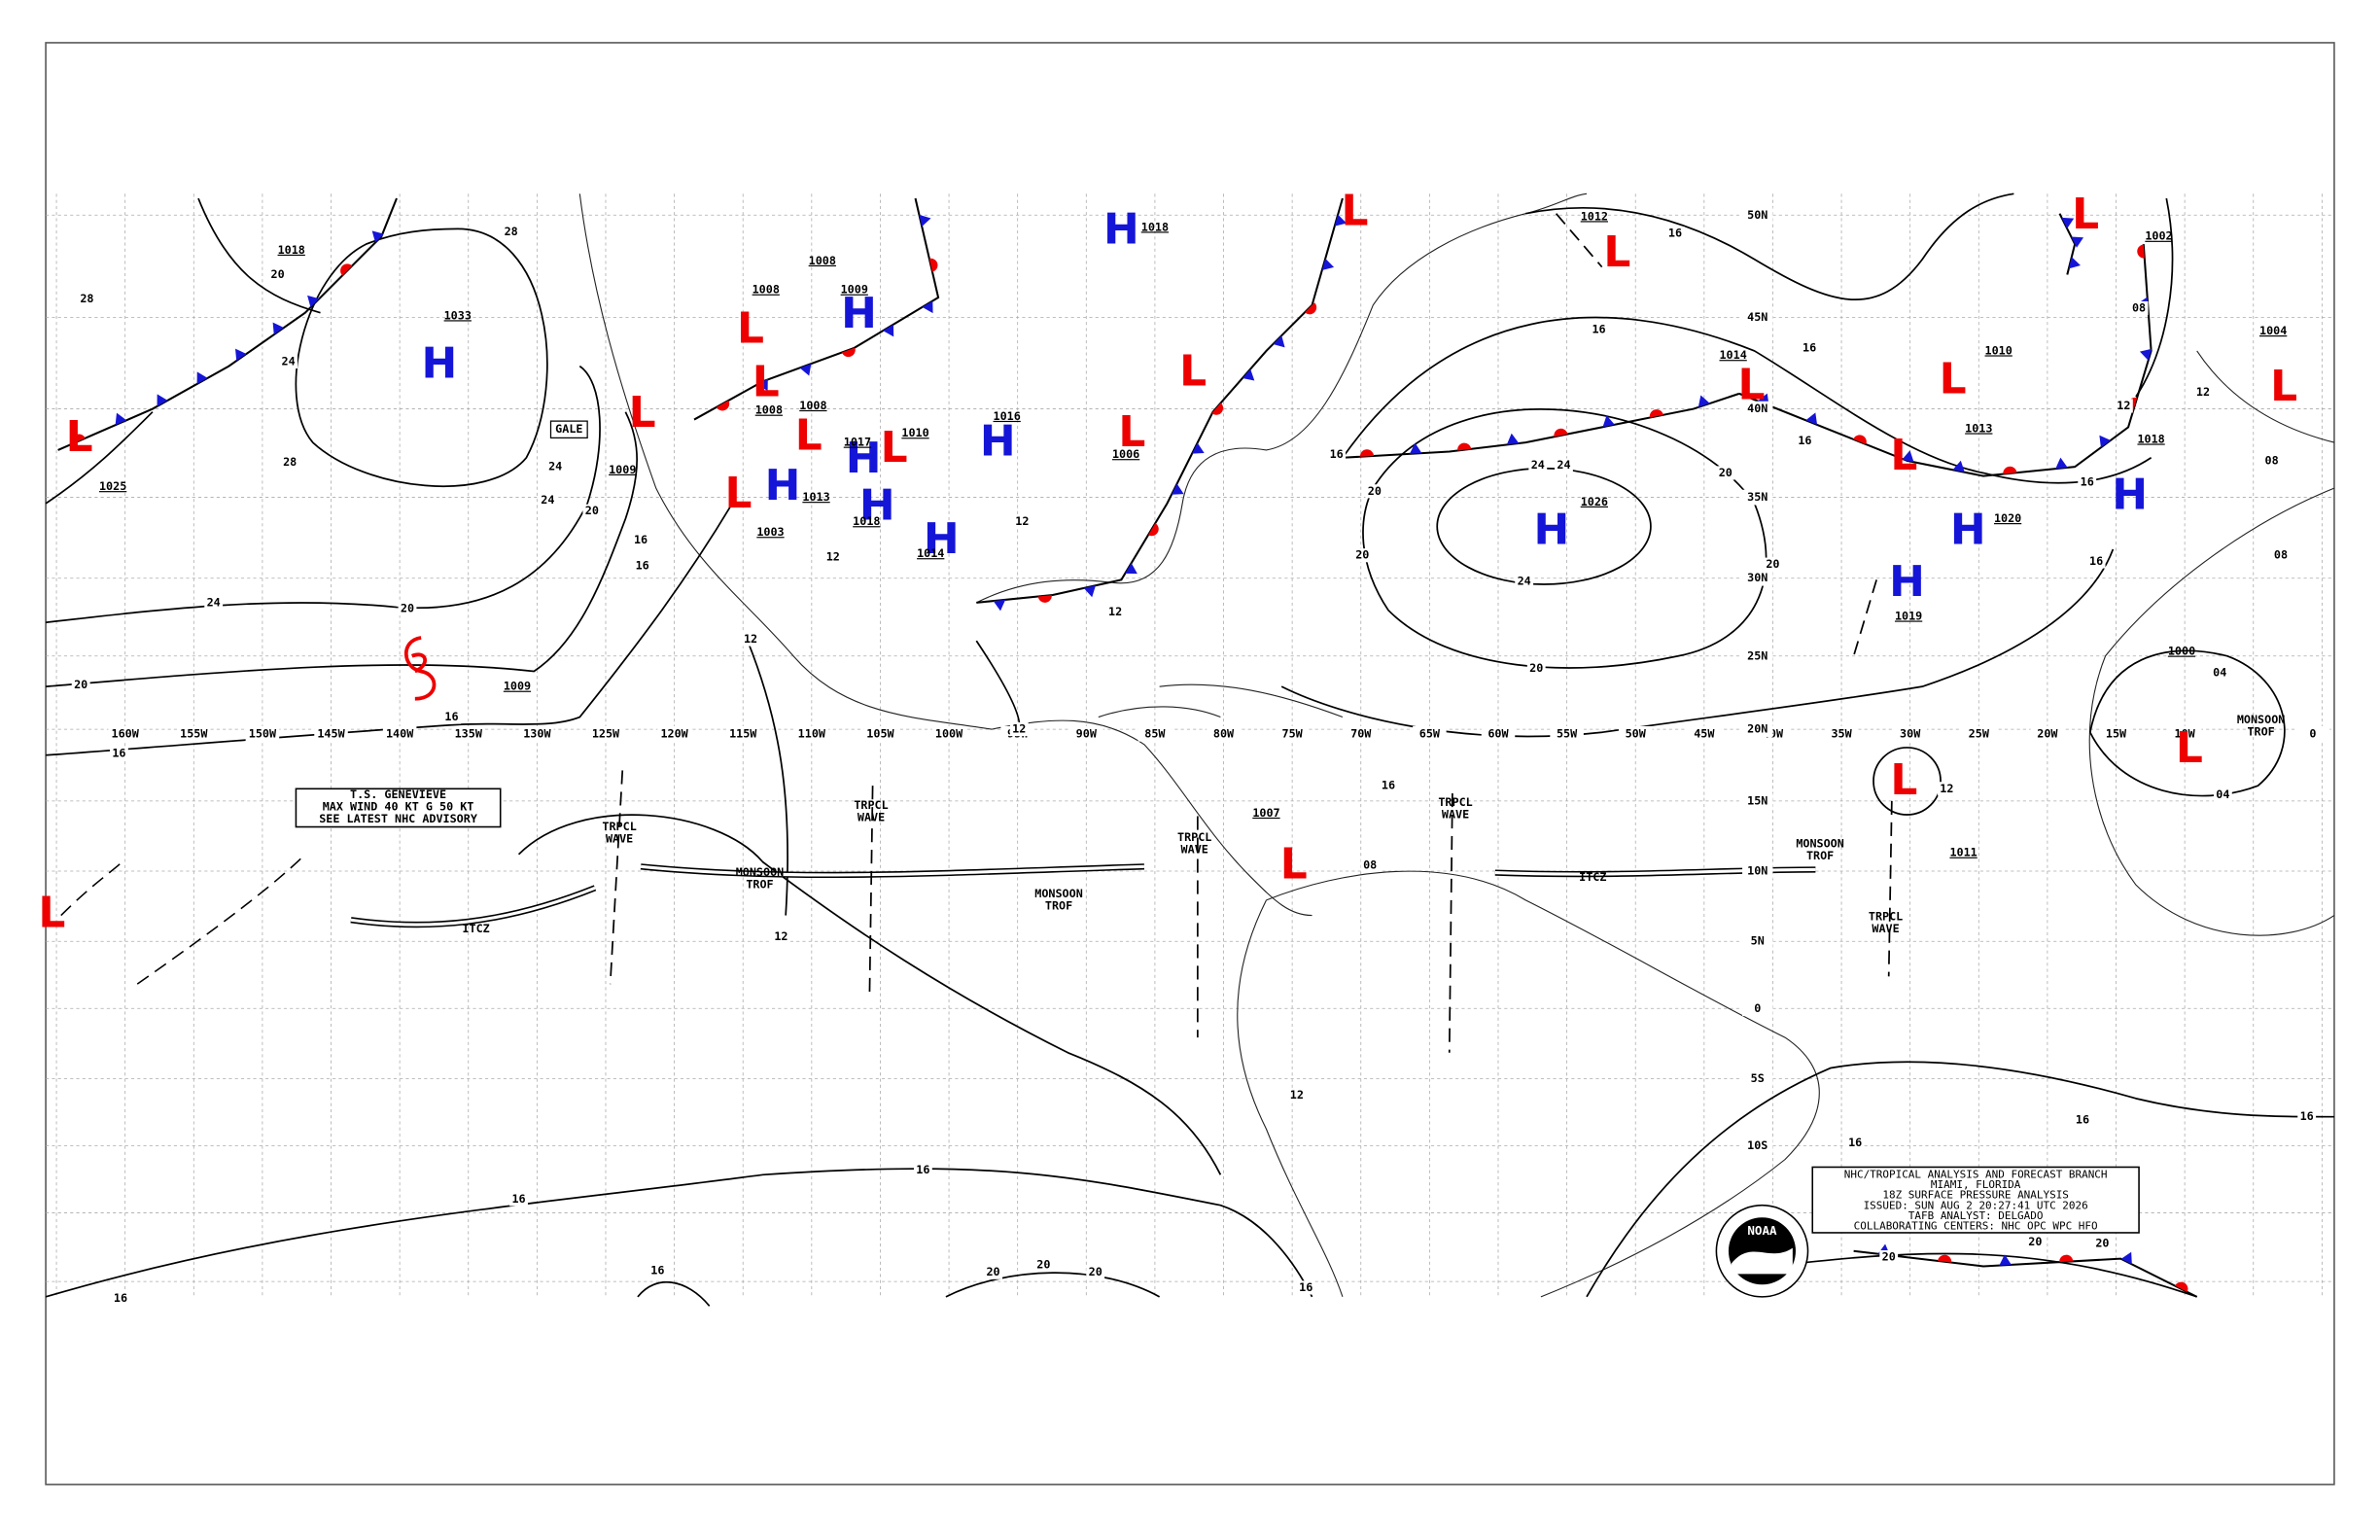 This screenshot has height=1540, width=2380. What do you see at coordinates (1594, 501) in the screenshot?
I see `center-pressure: 1026` at bounding box center [1594, 501].